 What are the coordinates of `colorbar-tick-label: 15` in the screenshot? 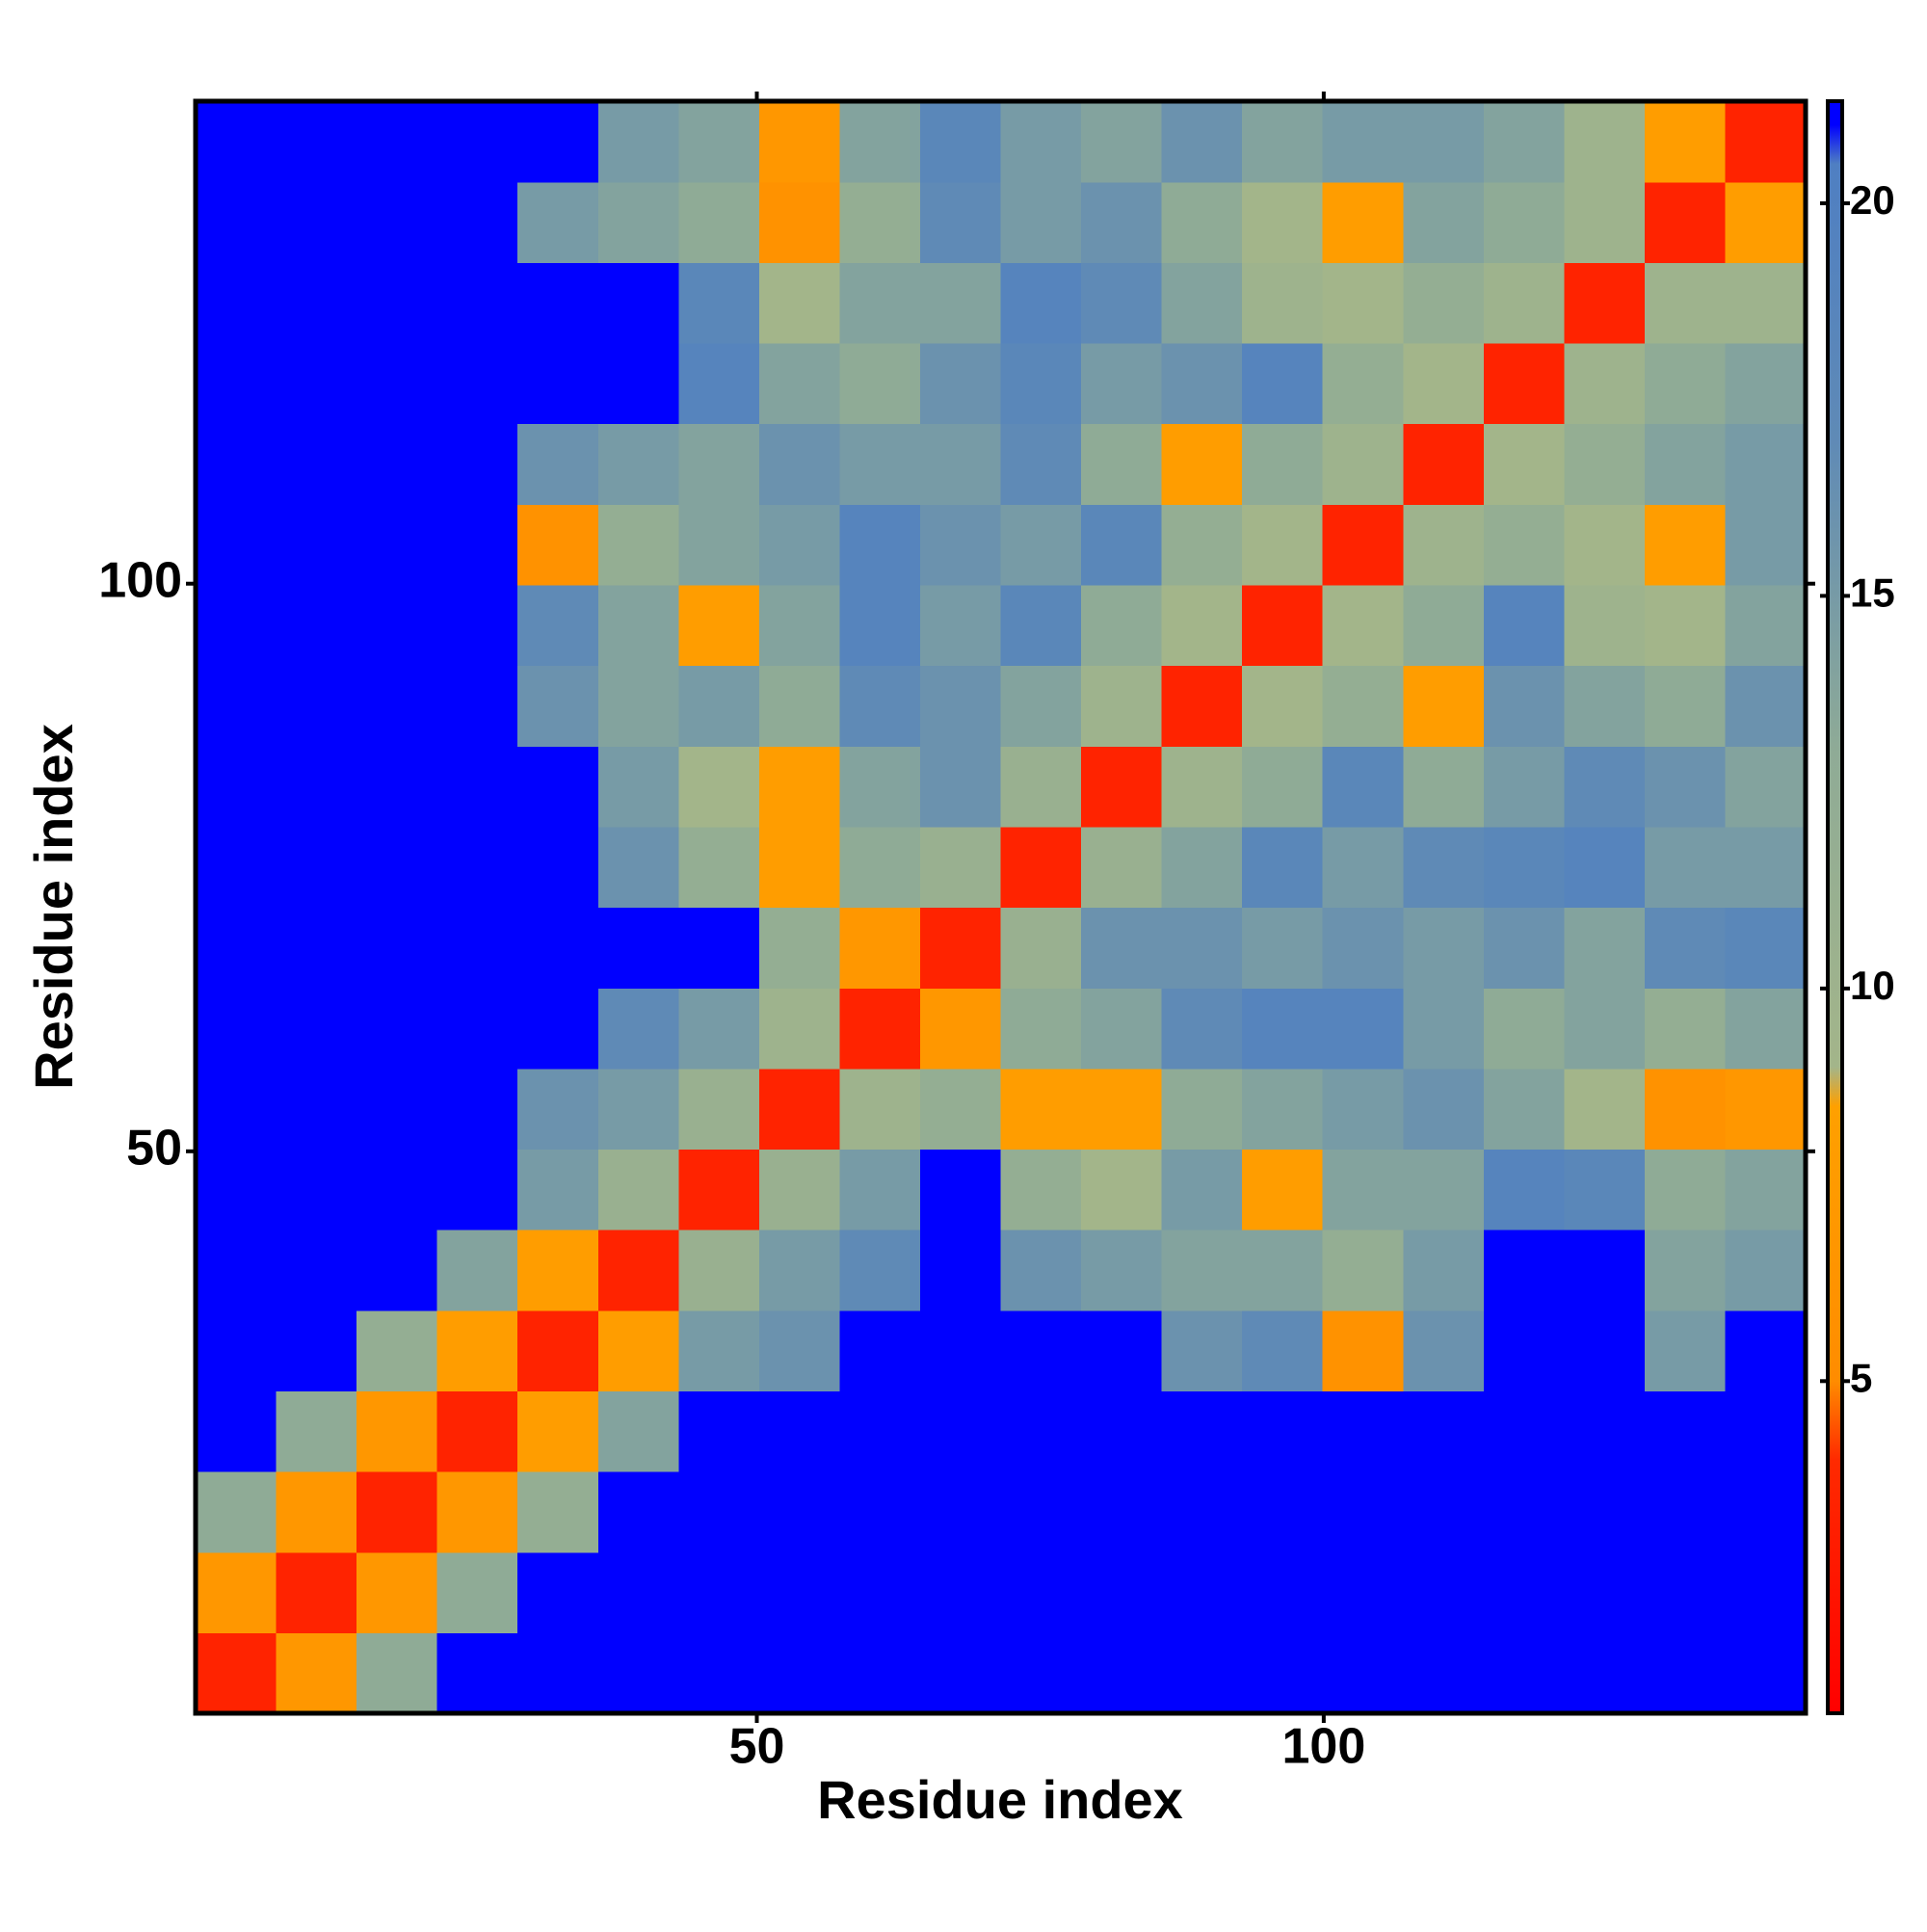 It's located at (1873, 592).